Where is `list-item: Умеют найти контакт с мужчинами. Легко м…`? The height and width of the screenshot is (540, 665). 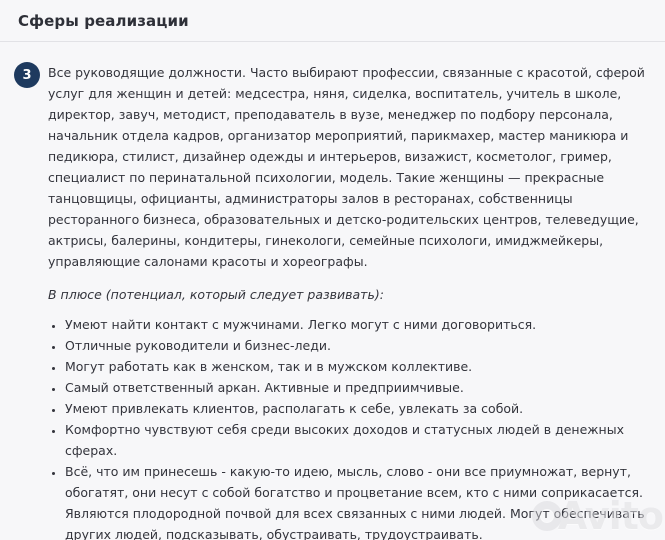 list-item: Умеют найти контакт с мужчинами. Легко м… is located at coordinates (357, 324).